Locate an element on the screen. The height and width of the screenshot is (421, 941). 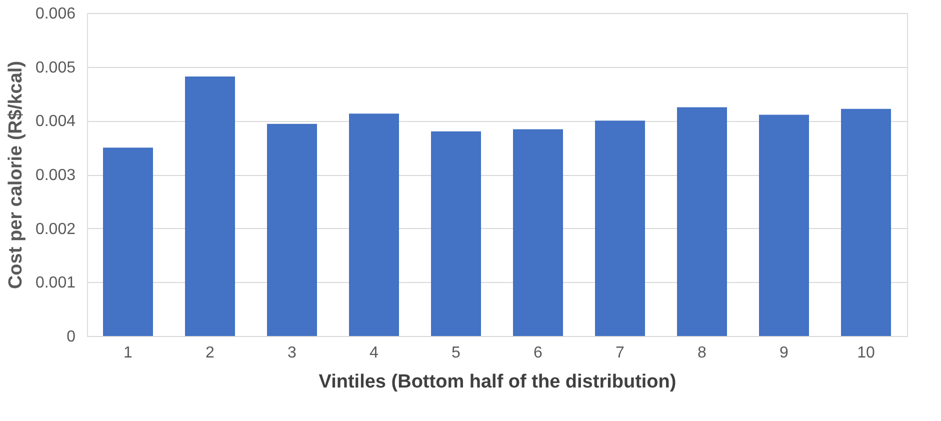
x-tick-label: 4 is located at coordinates (374, 353).